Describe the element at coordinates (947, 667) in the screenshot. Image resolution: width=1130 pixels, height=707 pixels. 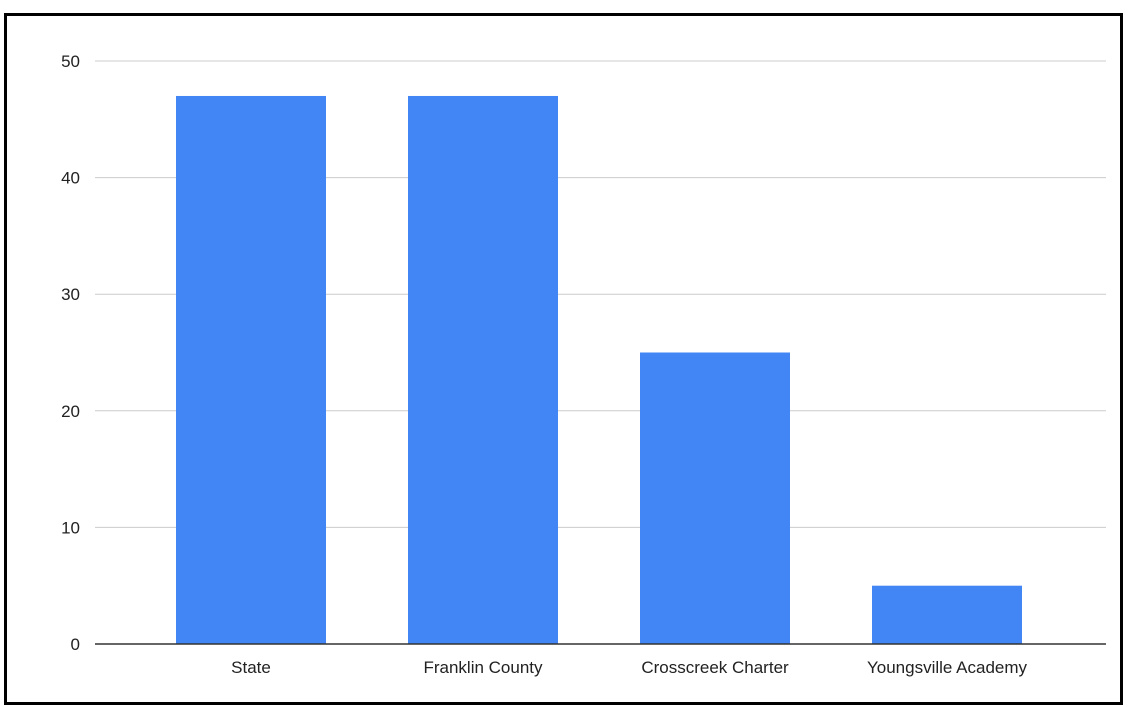
I see `x-tick-label: Youngsville Academy` at that location.